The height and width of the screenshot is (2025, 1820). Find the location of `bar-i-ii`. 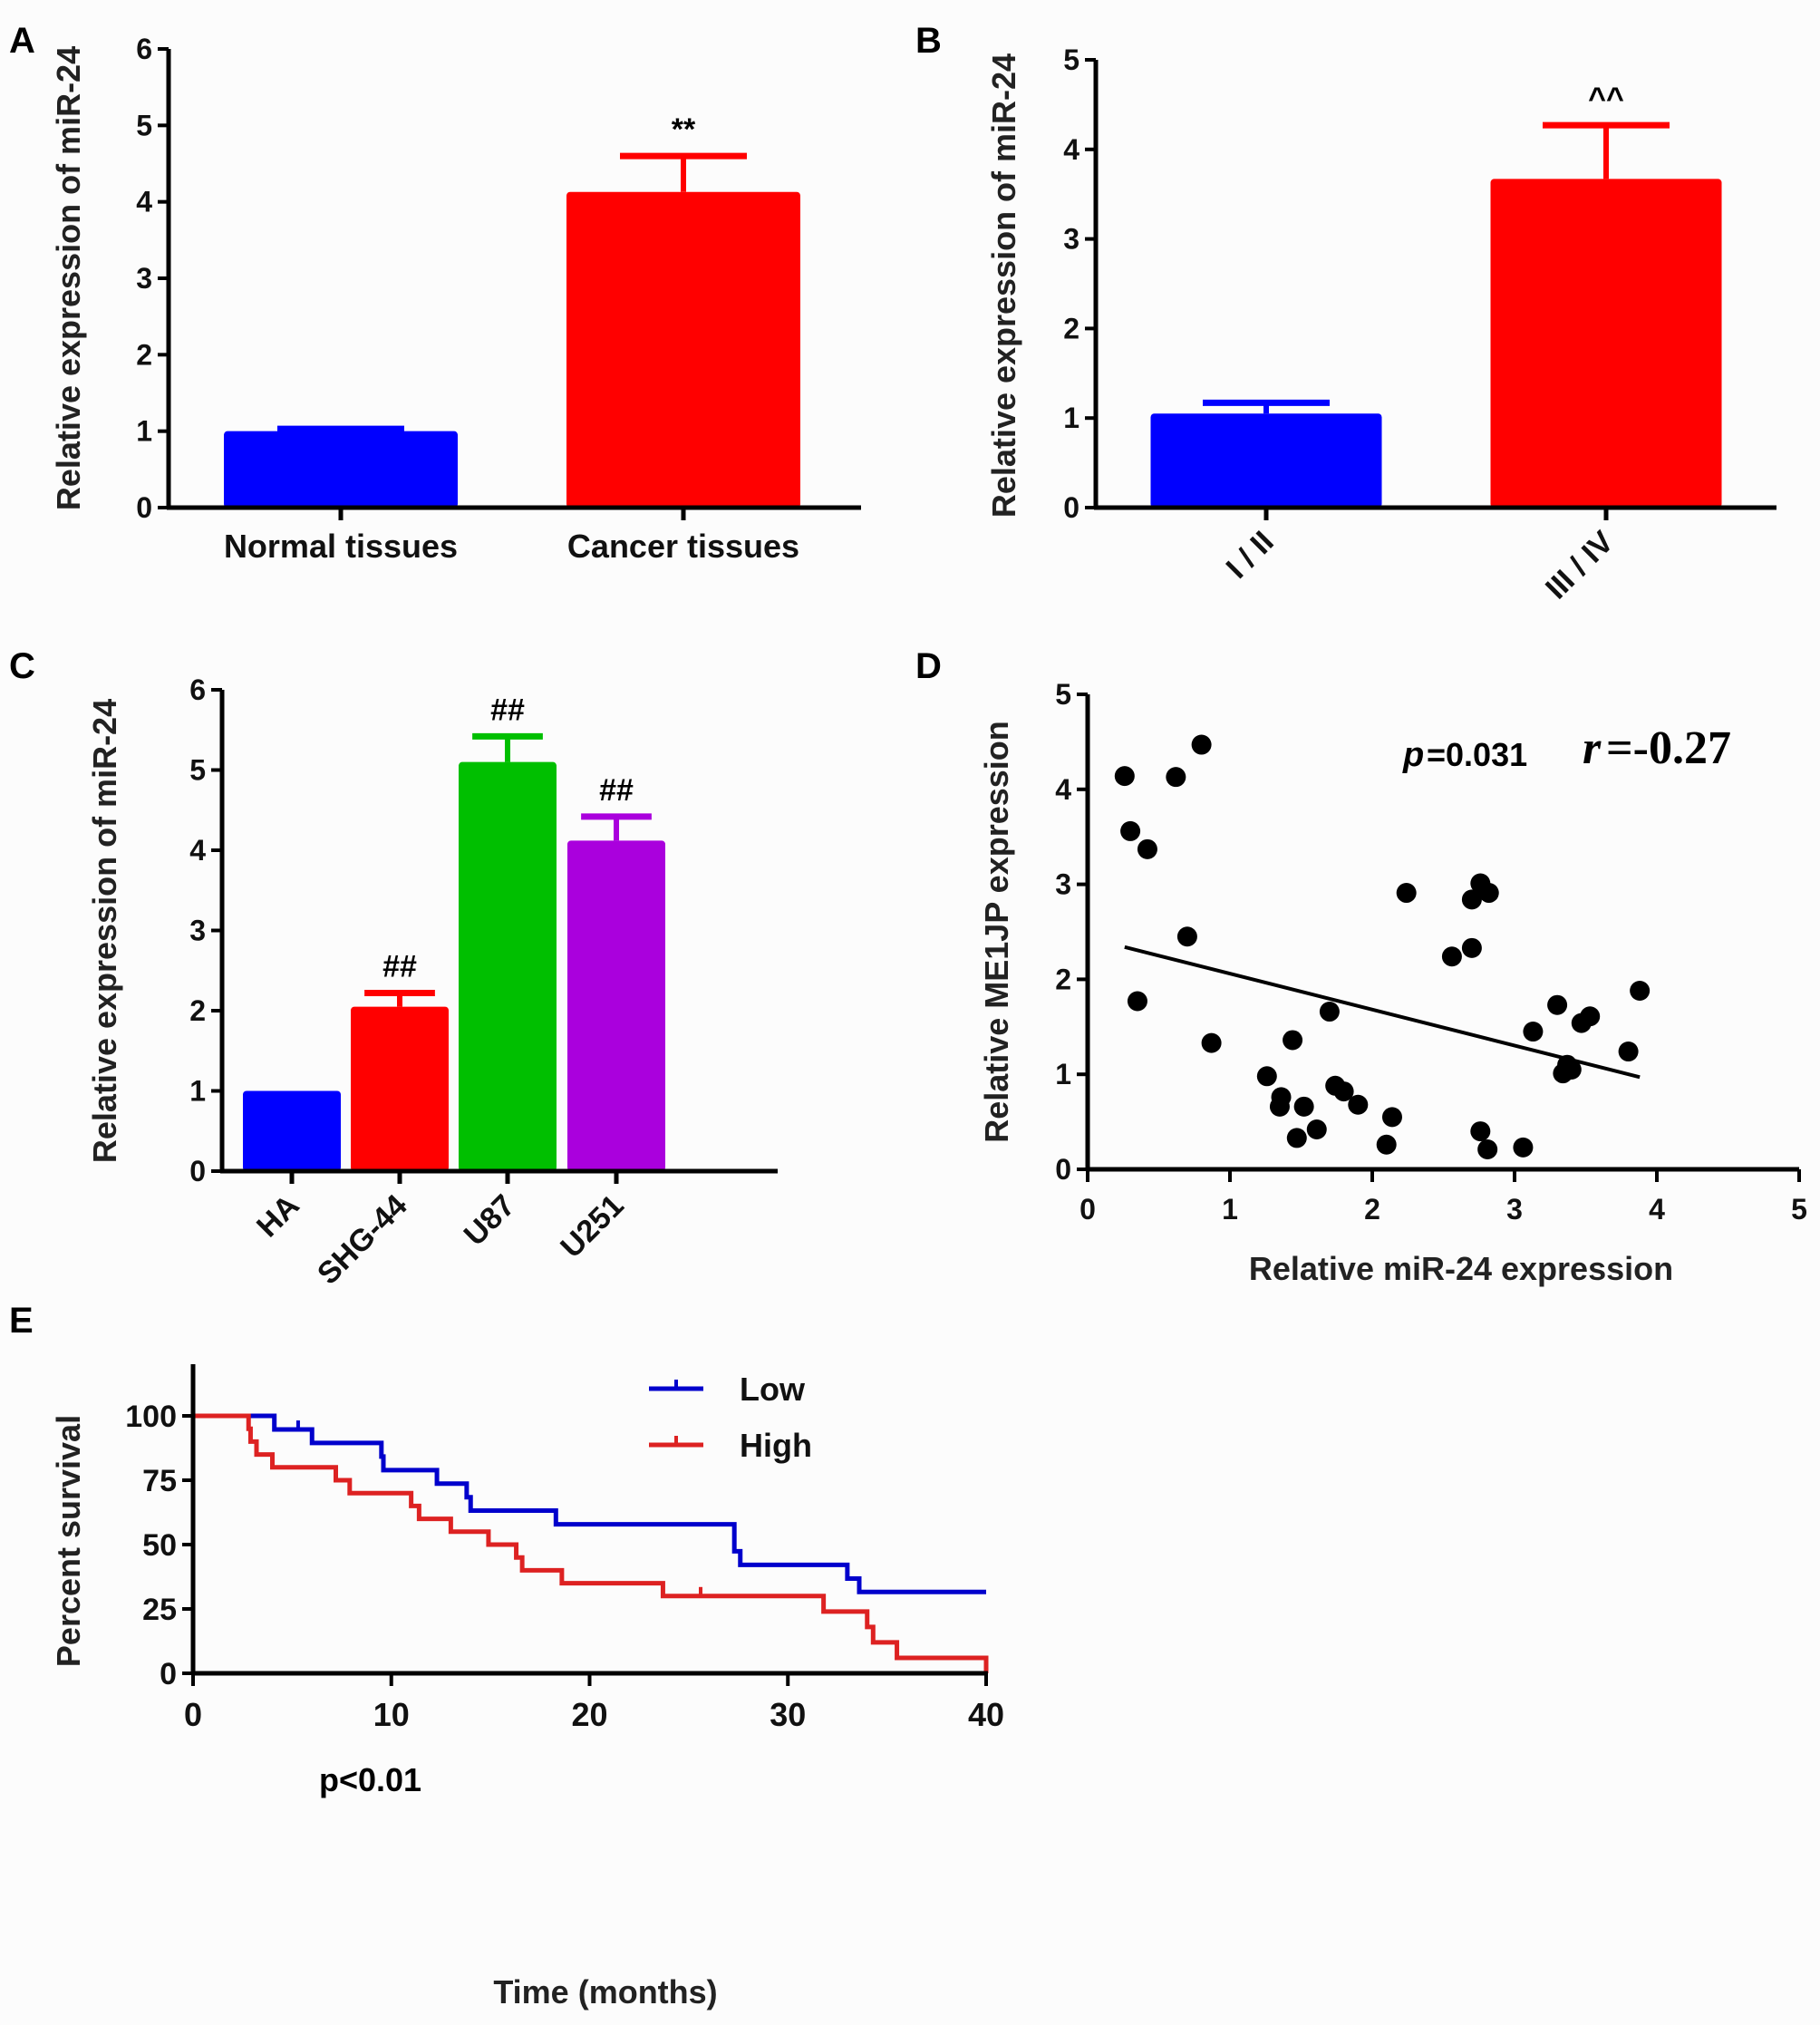

bar-i-ii is located at coordinates (1266, 460).